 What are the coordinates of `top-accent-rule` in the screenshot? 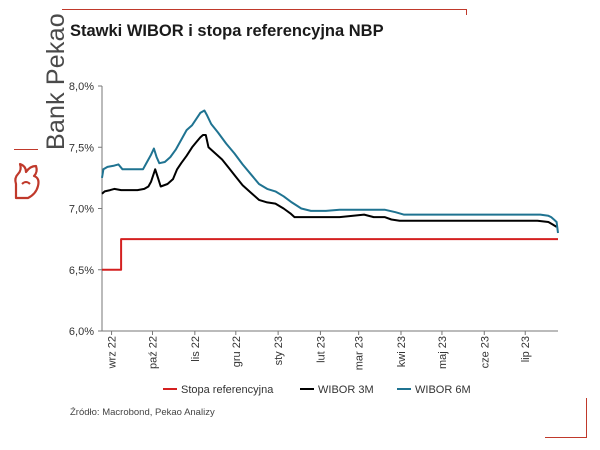 It's located at (264, 9).